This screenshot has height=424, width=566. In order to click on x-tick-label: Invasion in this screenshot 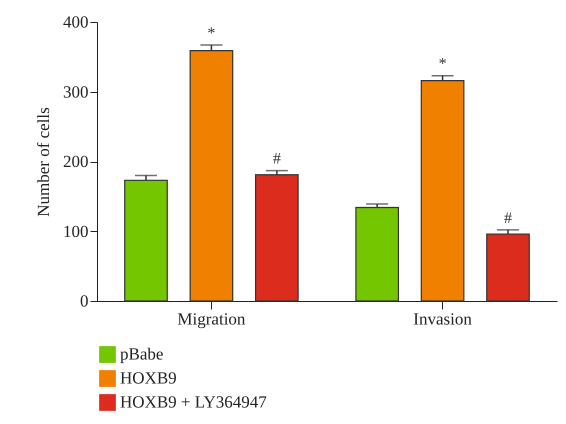, I will do `click(442, 319)`.